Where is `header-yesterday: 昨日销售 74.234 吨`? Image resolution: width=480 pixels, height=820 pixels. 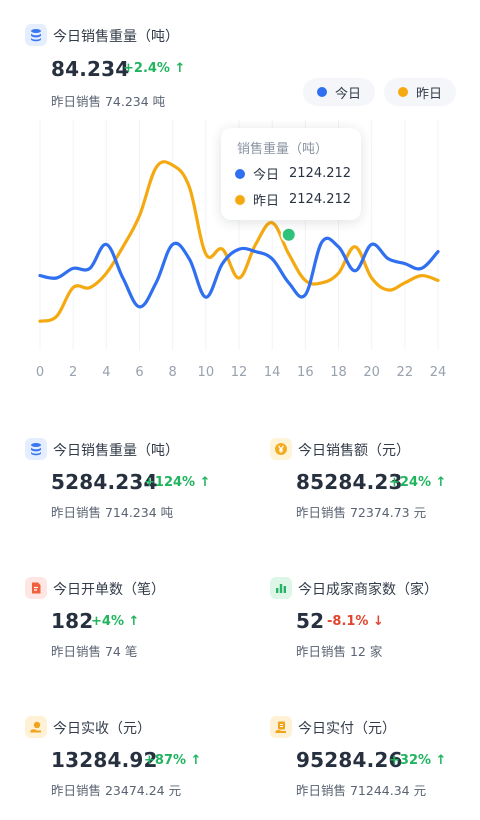 header-yesterday: 昨日销售 74.234 吨 is located at coordinates (108, 101).